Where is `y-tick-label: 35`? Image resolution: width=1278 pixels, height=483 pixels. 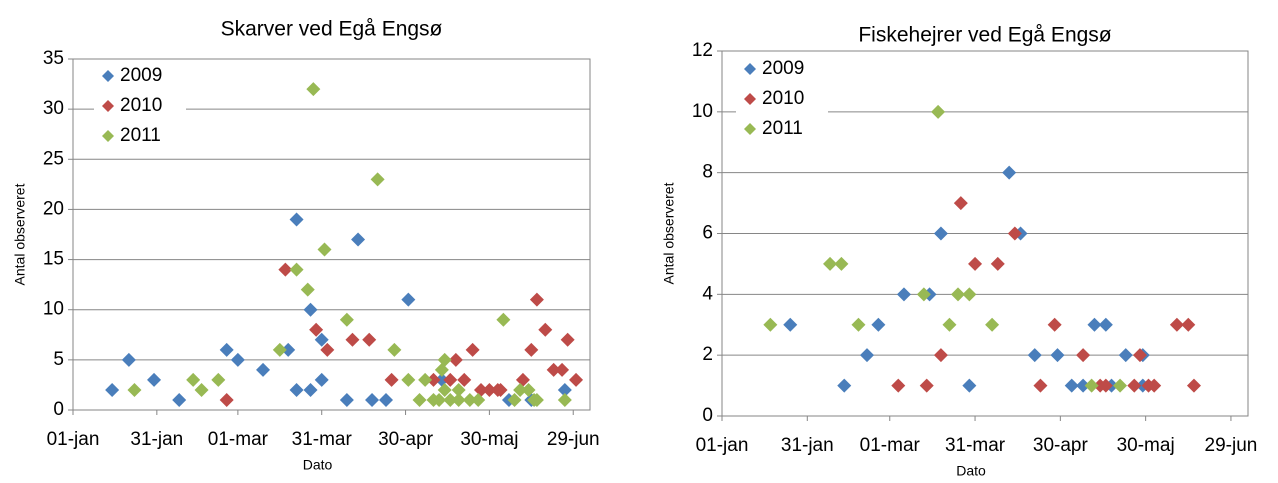 y-tick-label: 35 is located at coordinates (53, 58).